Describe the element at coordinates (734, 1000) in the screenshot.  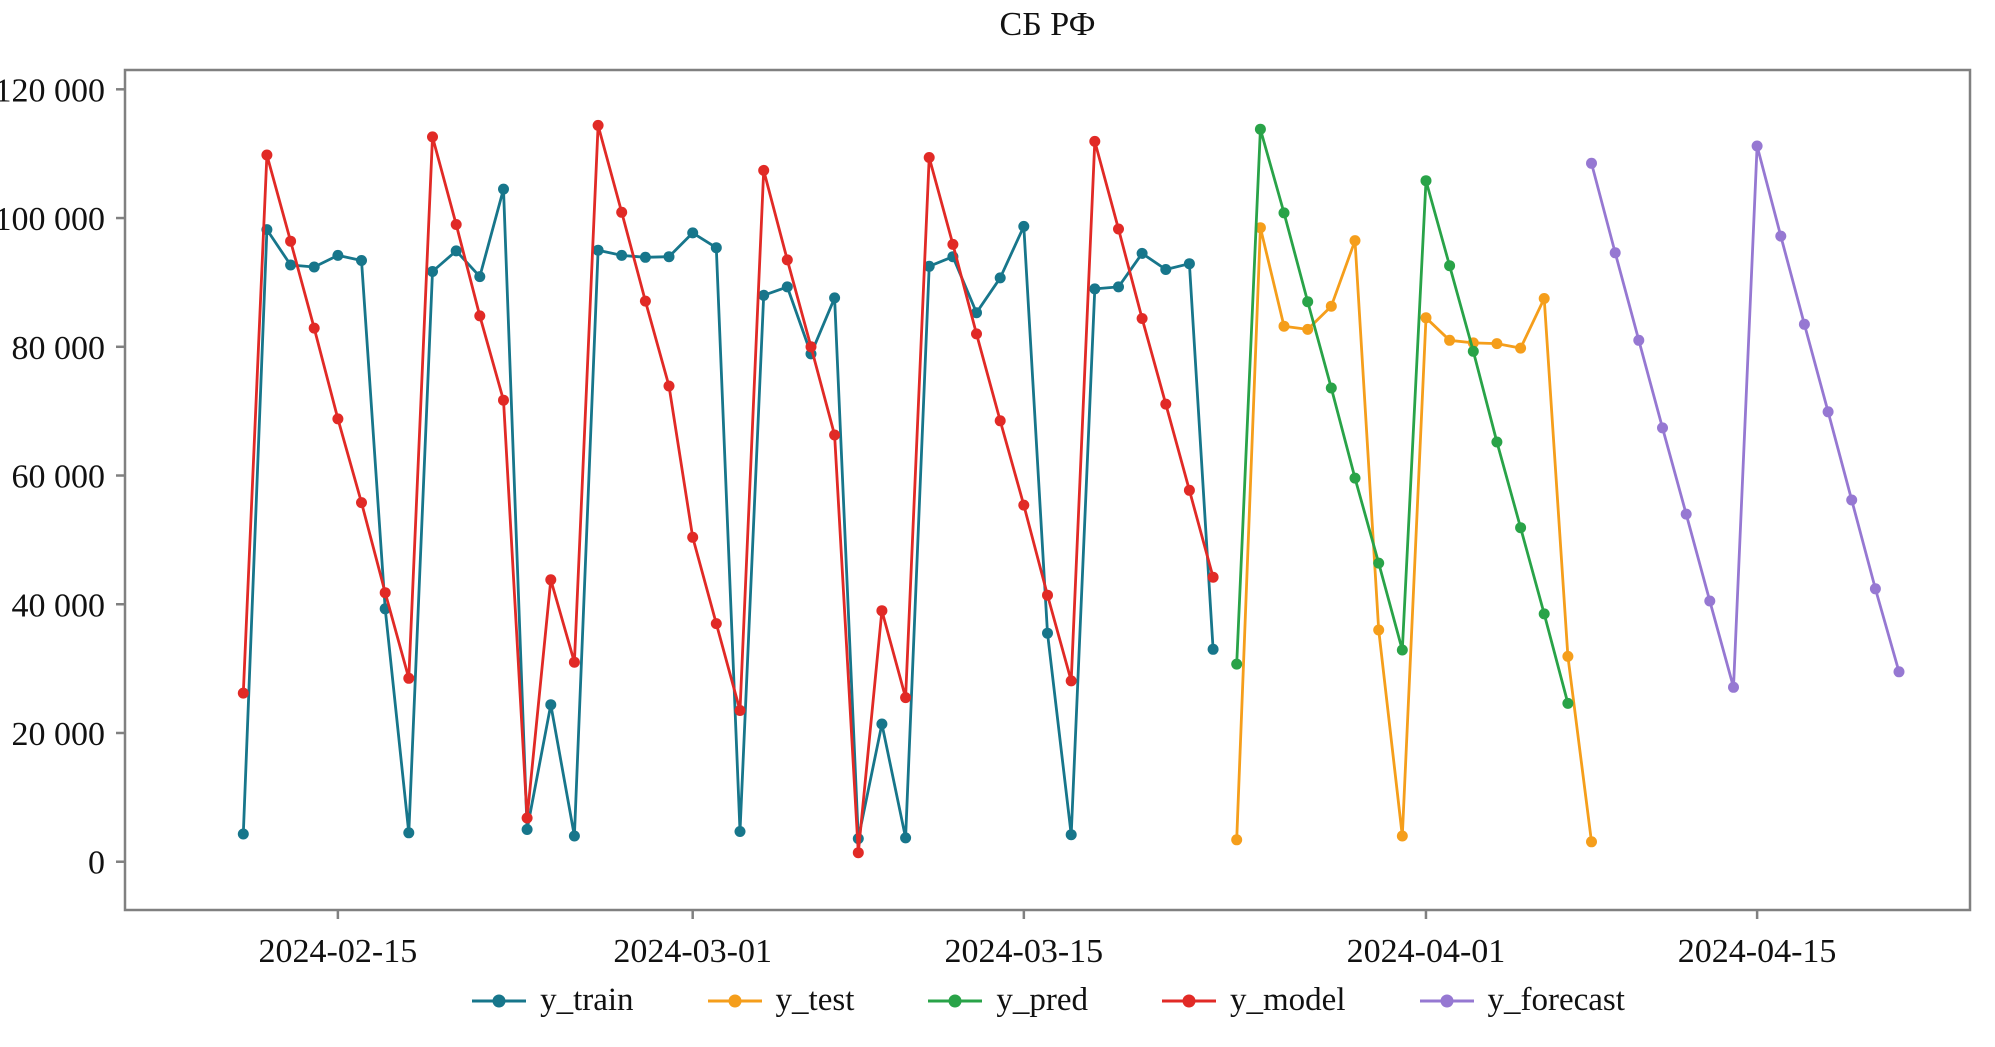
I see `legend-marker-y_test-icon` at that location.